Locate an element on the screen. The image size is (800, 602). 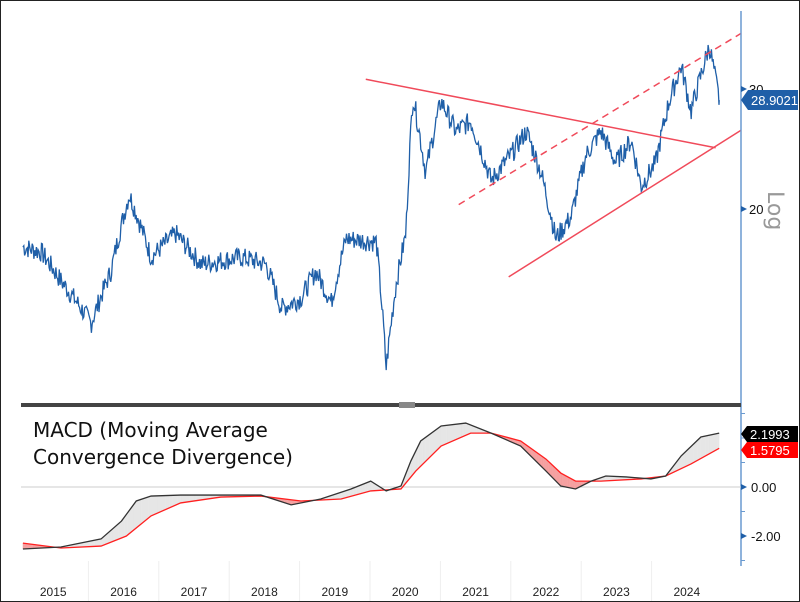
panel-resize-handle is located at coordinates (407, 405).